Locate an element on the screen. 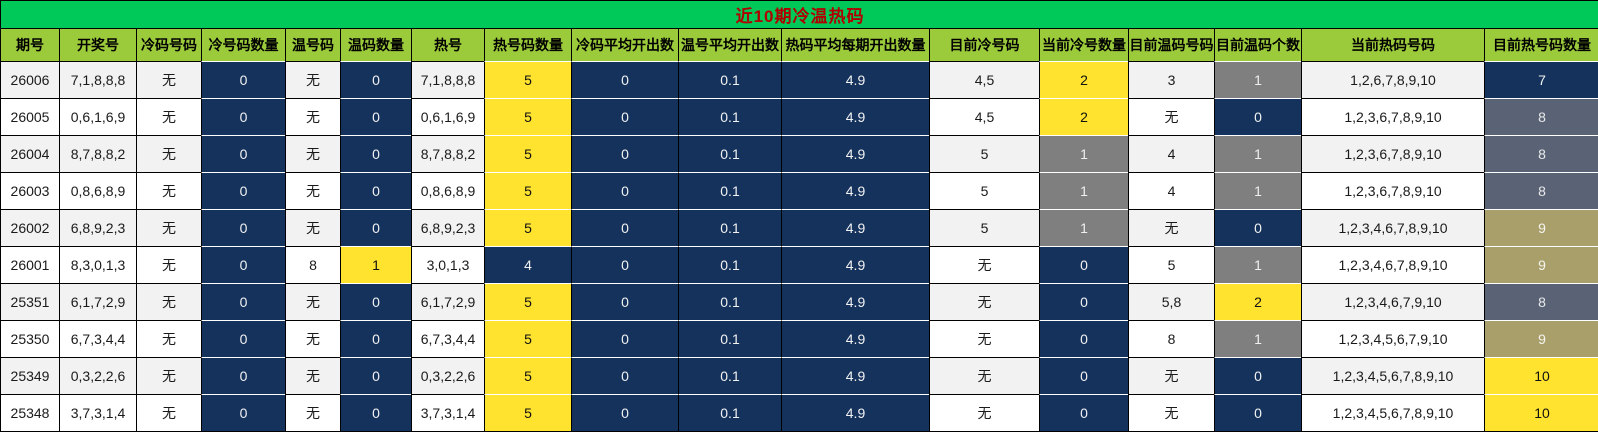 The image size is (1598, 432). cell-r7-c6: 0 is located at coordinates (375, 301).